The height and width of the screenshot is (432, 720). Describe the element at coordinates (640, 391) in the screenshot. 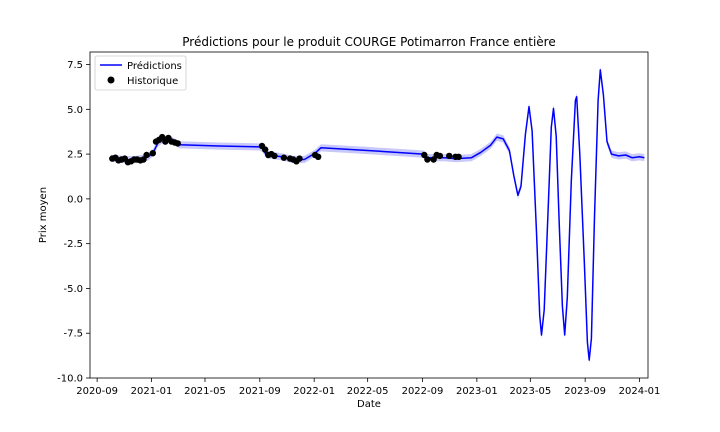

I see `x-tick-label: 2024-01` at that location.